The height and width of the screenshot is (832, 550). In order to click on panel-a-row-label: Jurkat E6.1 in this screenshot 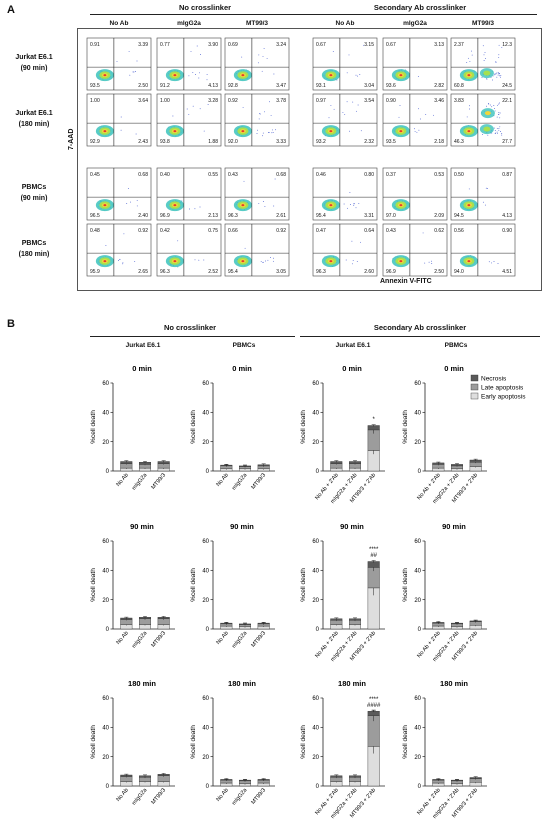, I will do `click(34, 57)`.